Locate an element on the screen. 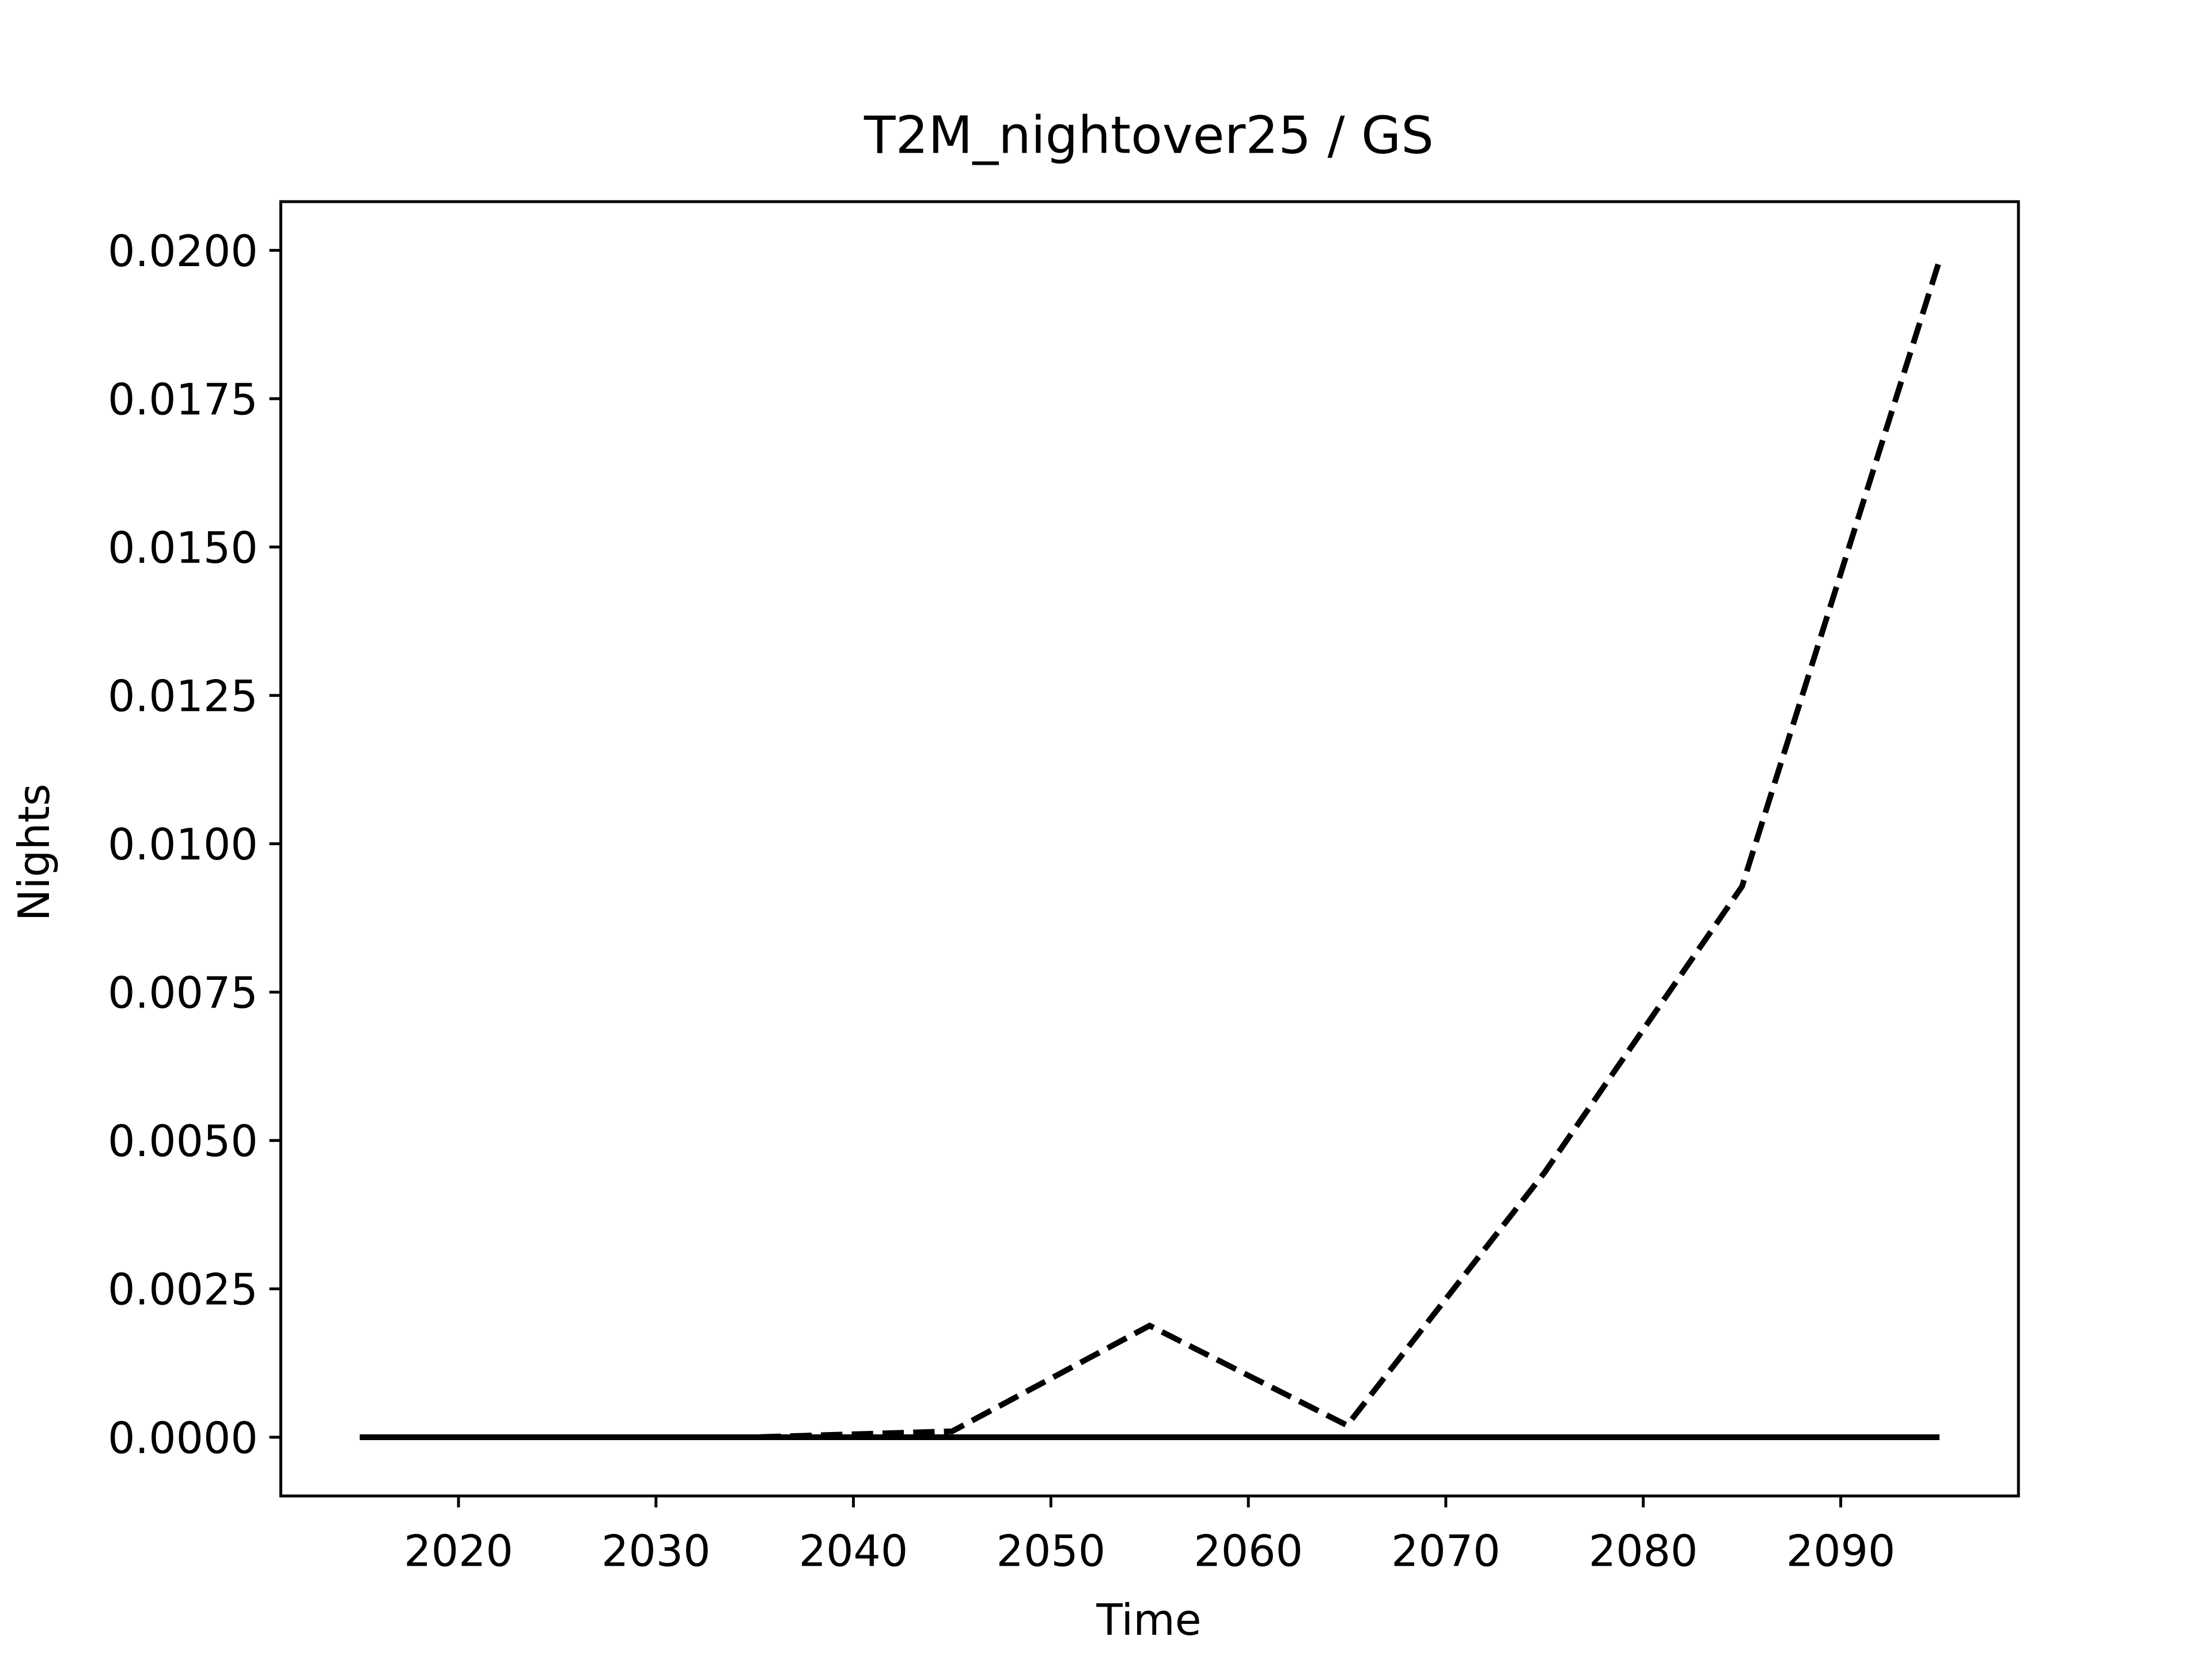 Image resolution: width=2212 pixels, height=1659 pixels. y-tick-label: 0.0150 is located at coordinates (183, 548).